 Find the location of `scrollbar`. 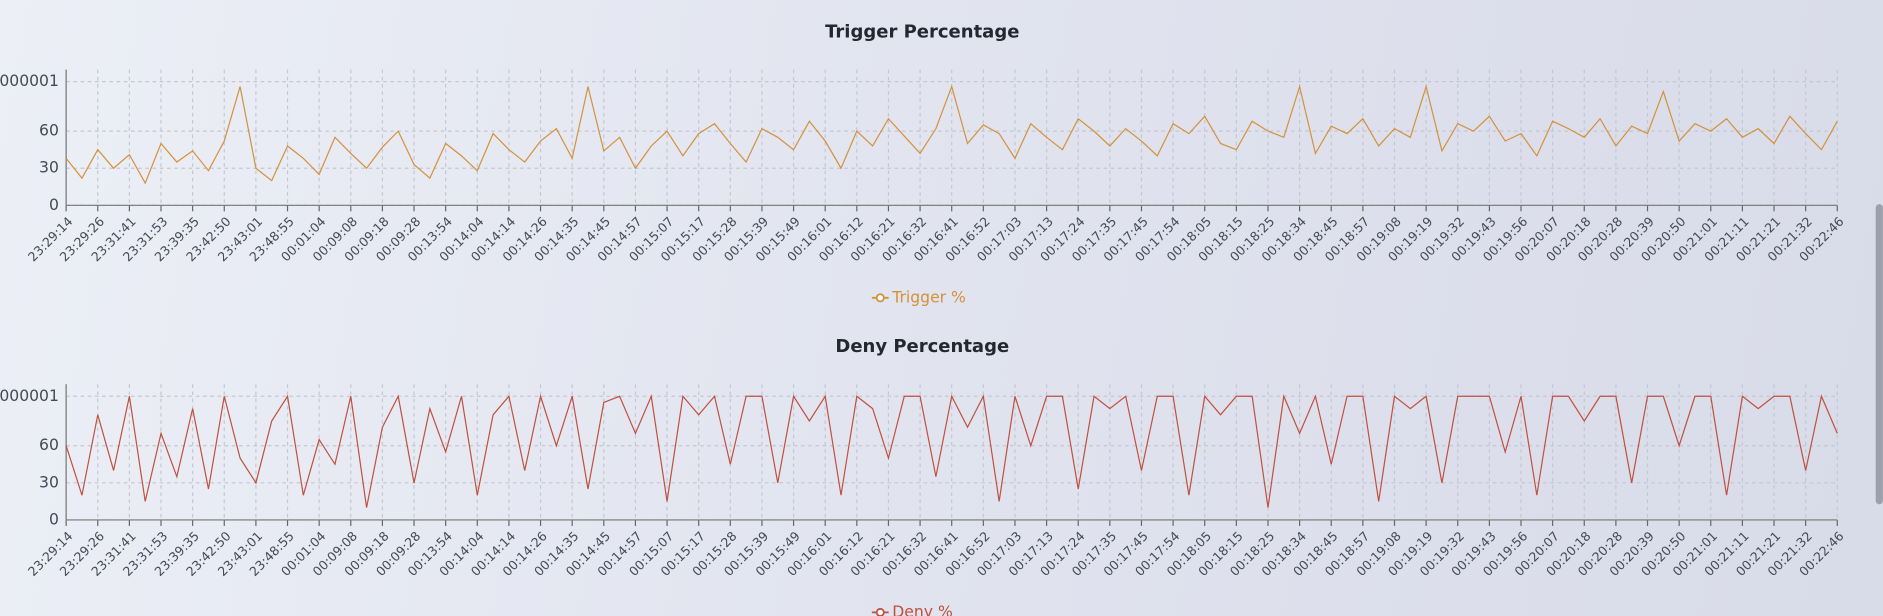

scrollbar is located at coordinates (1879, 354).